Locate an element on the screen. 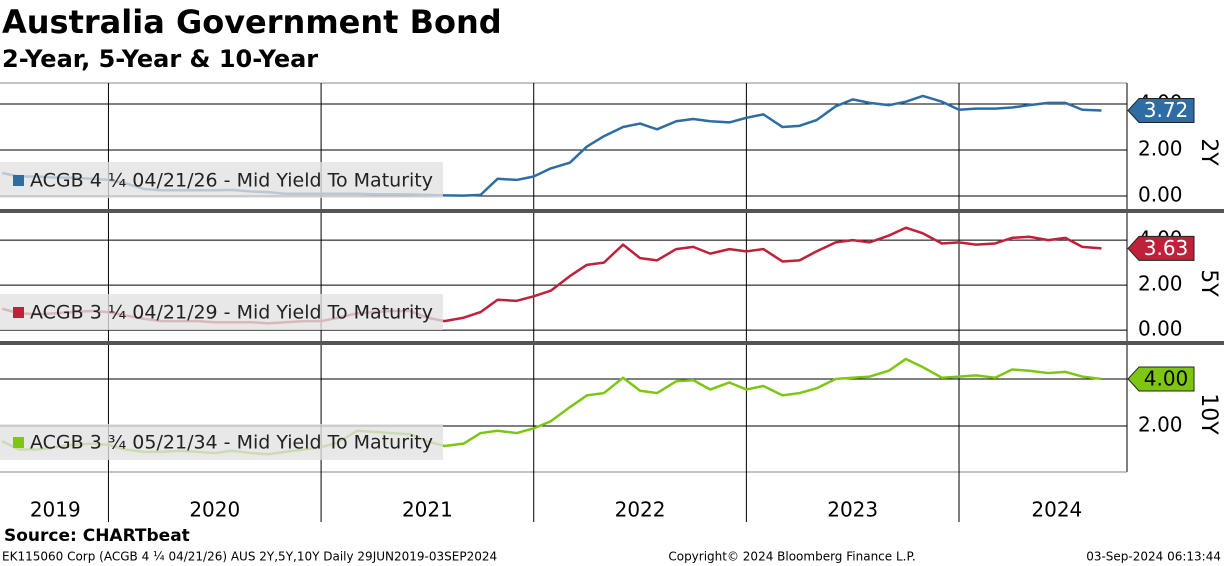 The image size is (1224, 566). axis-label: 5Y is located at coordinates (1208, 283).